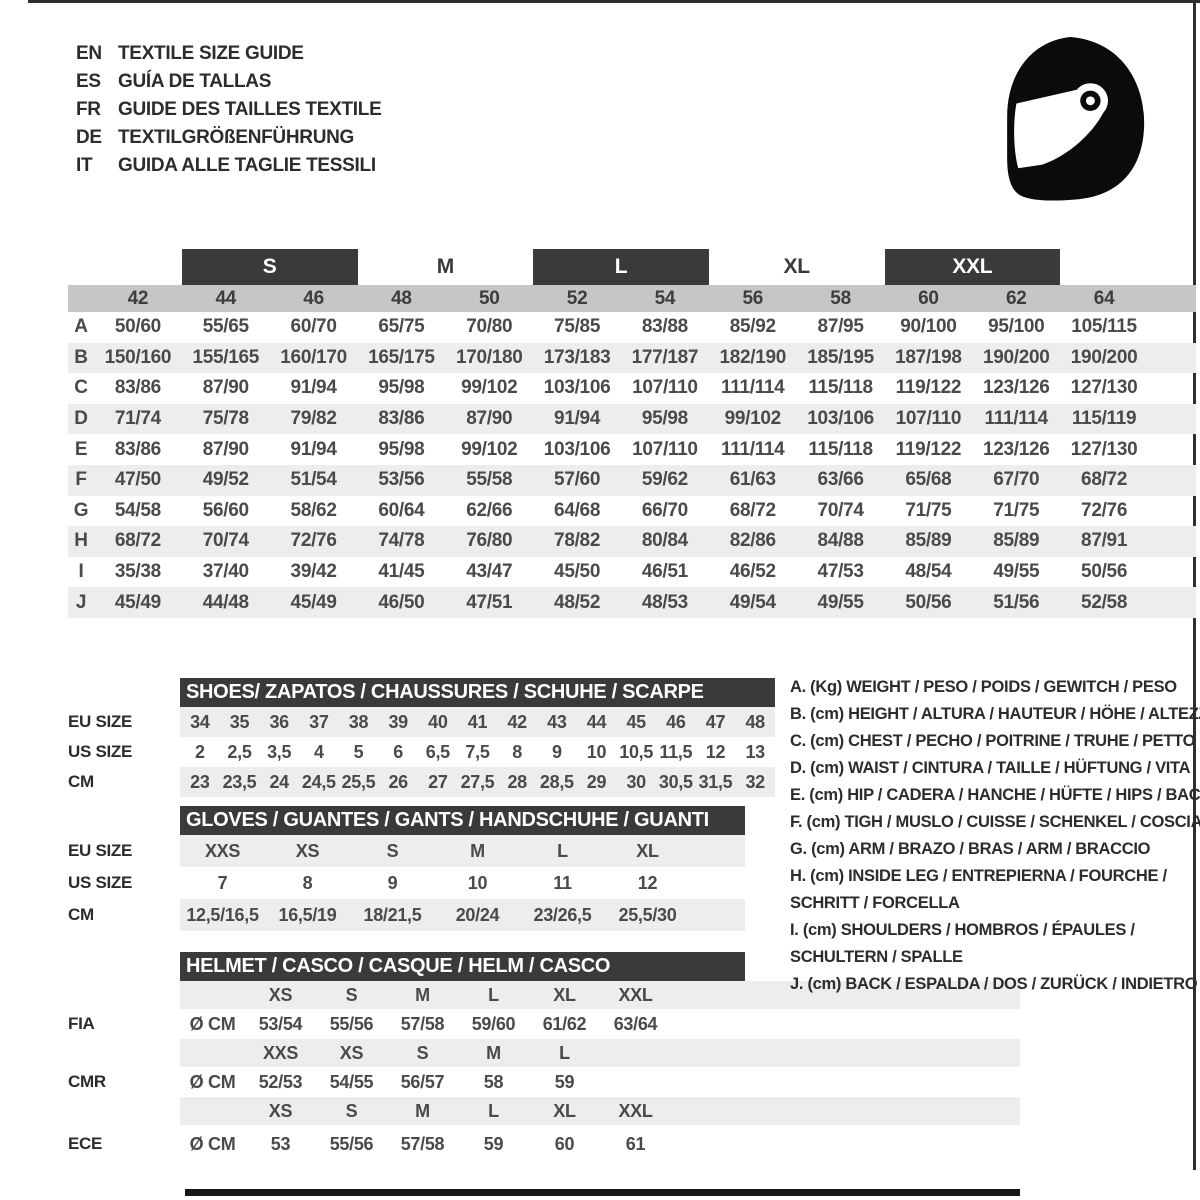  What do you see at coordinates (636, 781) in the screenshot?
I see `table-cell: 30` at bounding box center [636, 781].